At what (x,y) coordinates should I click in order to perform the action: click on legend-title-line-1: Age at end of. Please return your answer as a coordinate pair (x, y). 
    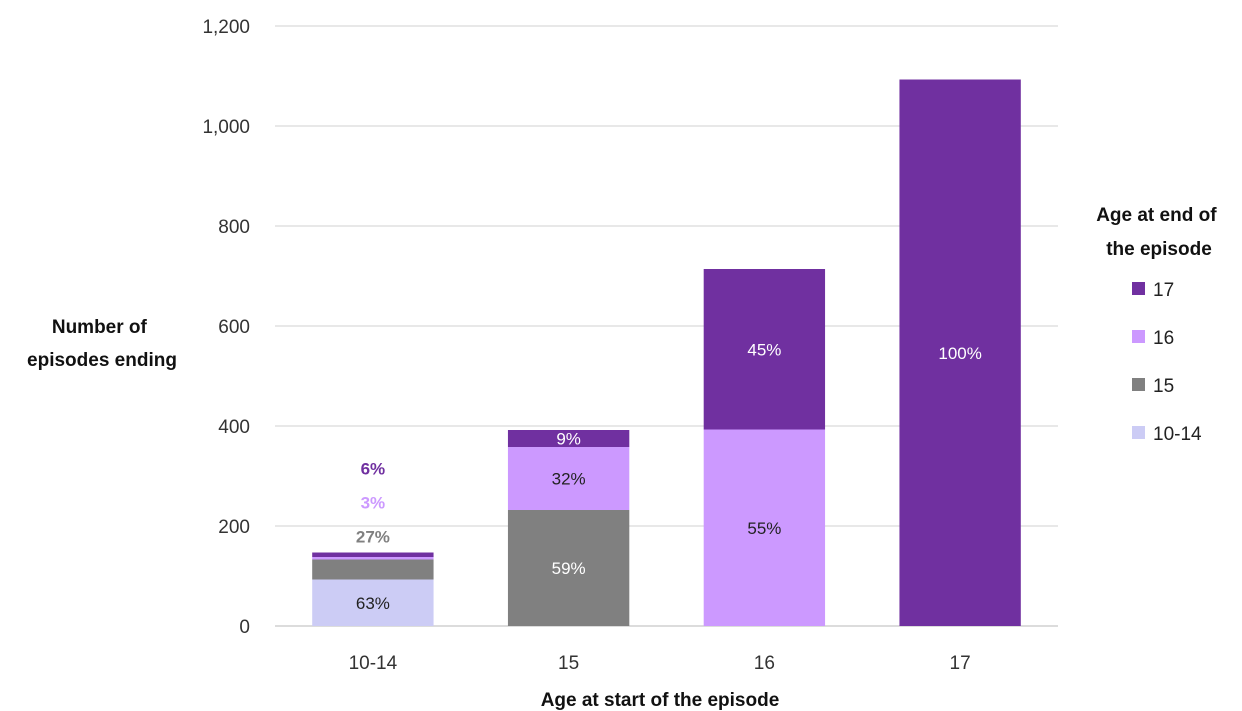
    Looking at the image, I should click on (1156, 215).